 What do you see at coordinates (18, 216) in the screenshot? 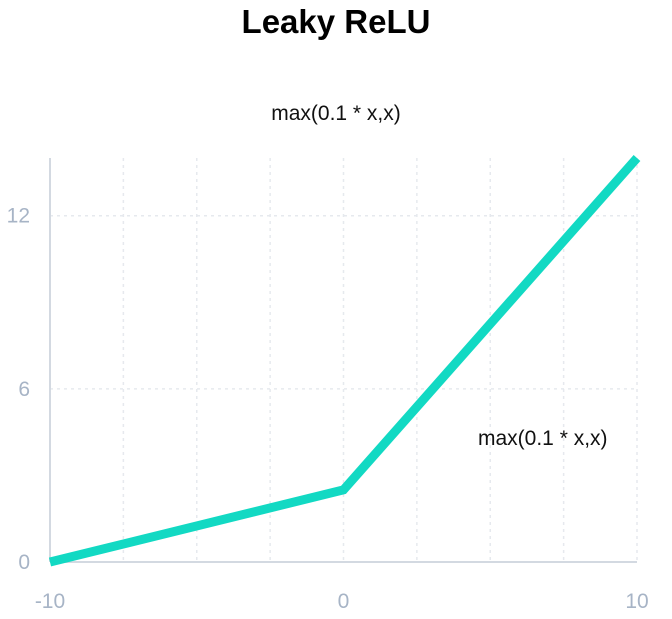
I see `y-tick-label: 12` at bounding box center [18, 216].